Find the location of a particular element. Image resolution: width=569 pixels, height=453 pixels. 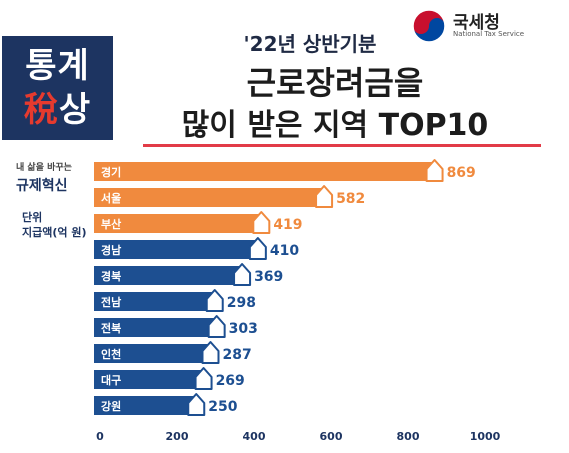

x-tick-label: 0 is located at coordinates (100, 436).